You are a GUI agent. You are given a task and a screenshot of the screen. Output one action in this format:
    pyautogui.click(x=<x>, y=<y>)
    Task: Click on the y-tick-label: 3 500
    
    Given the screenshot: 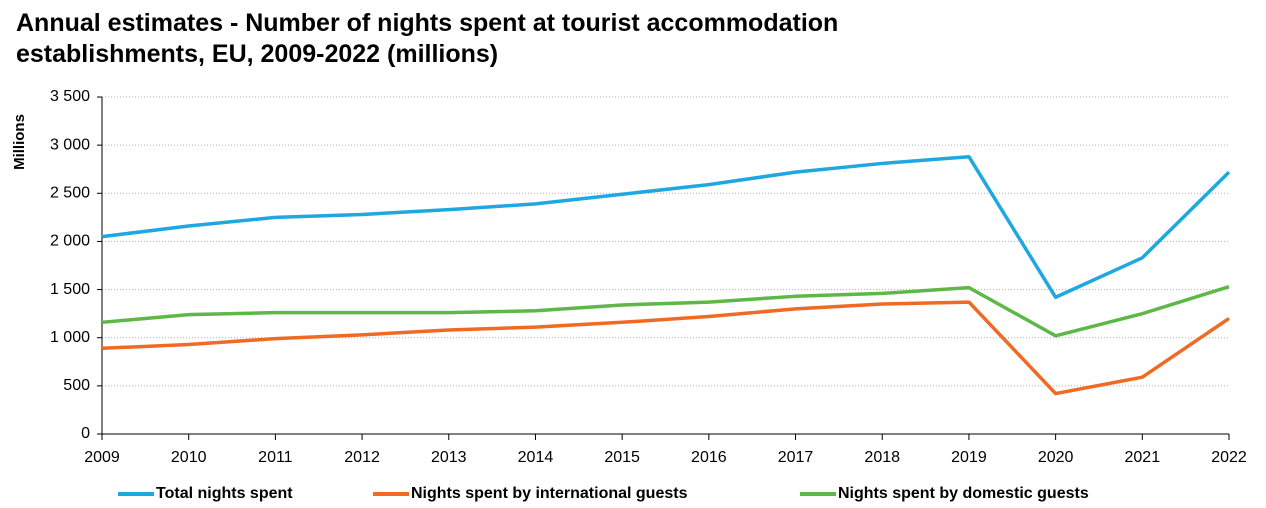 What is the action you would take?
    pyautogui.click(x=70, y=96)
    